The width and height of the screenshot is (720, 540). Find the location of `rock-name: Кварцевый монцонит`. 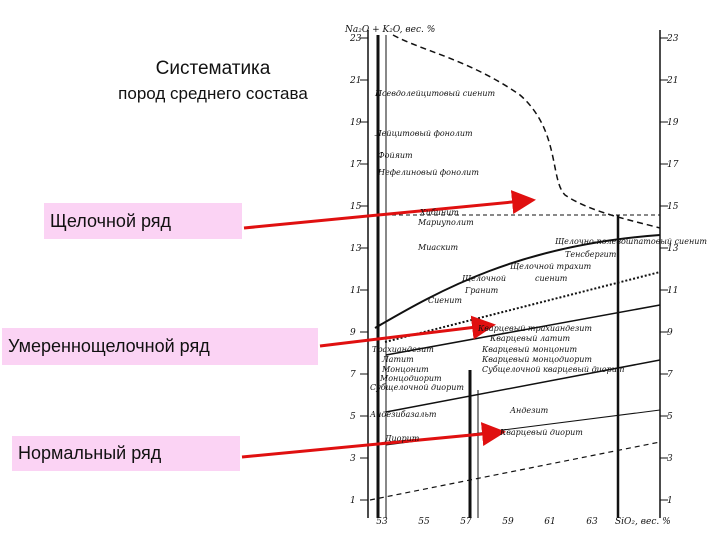

rock-name: Кварцевый монцонит is located at coordinates (529, 349).